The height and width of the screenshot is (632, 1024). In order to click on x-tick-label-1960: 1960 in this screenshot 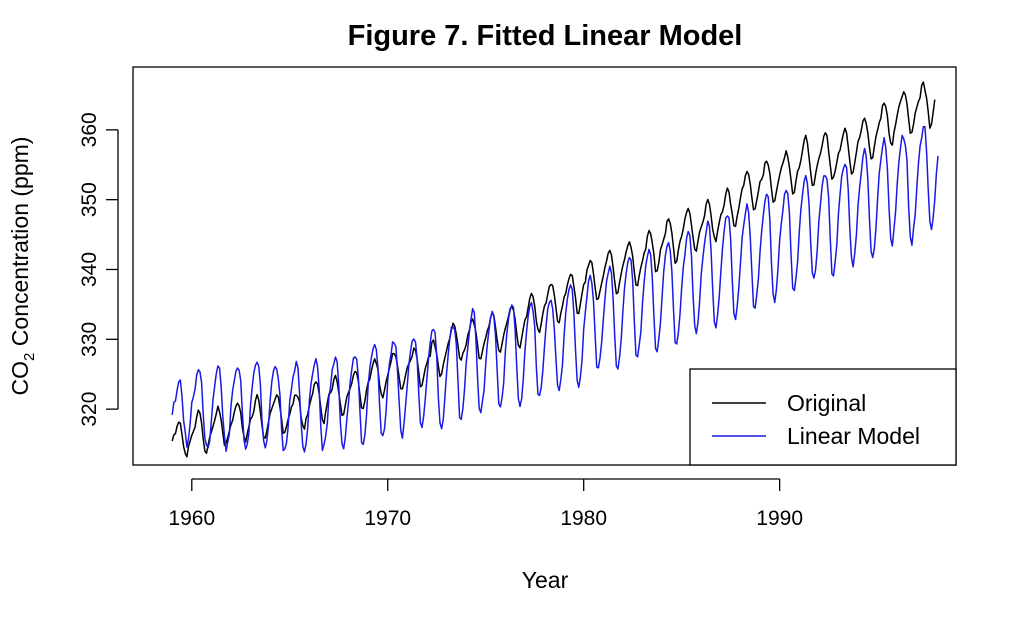, I will do `click(191, 518)`.